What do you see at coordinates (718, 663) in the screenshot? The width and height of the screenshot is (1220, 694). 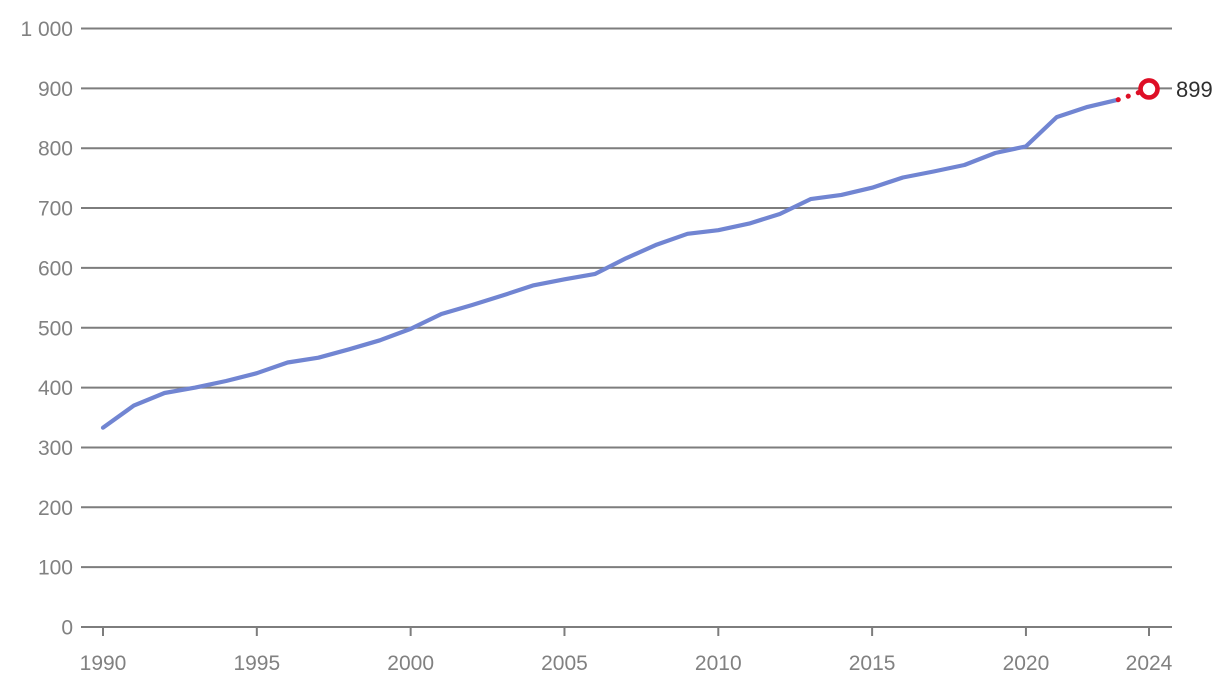 I see `x-axis-label: 2010` at bounding box center [718, 663].